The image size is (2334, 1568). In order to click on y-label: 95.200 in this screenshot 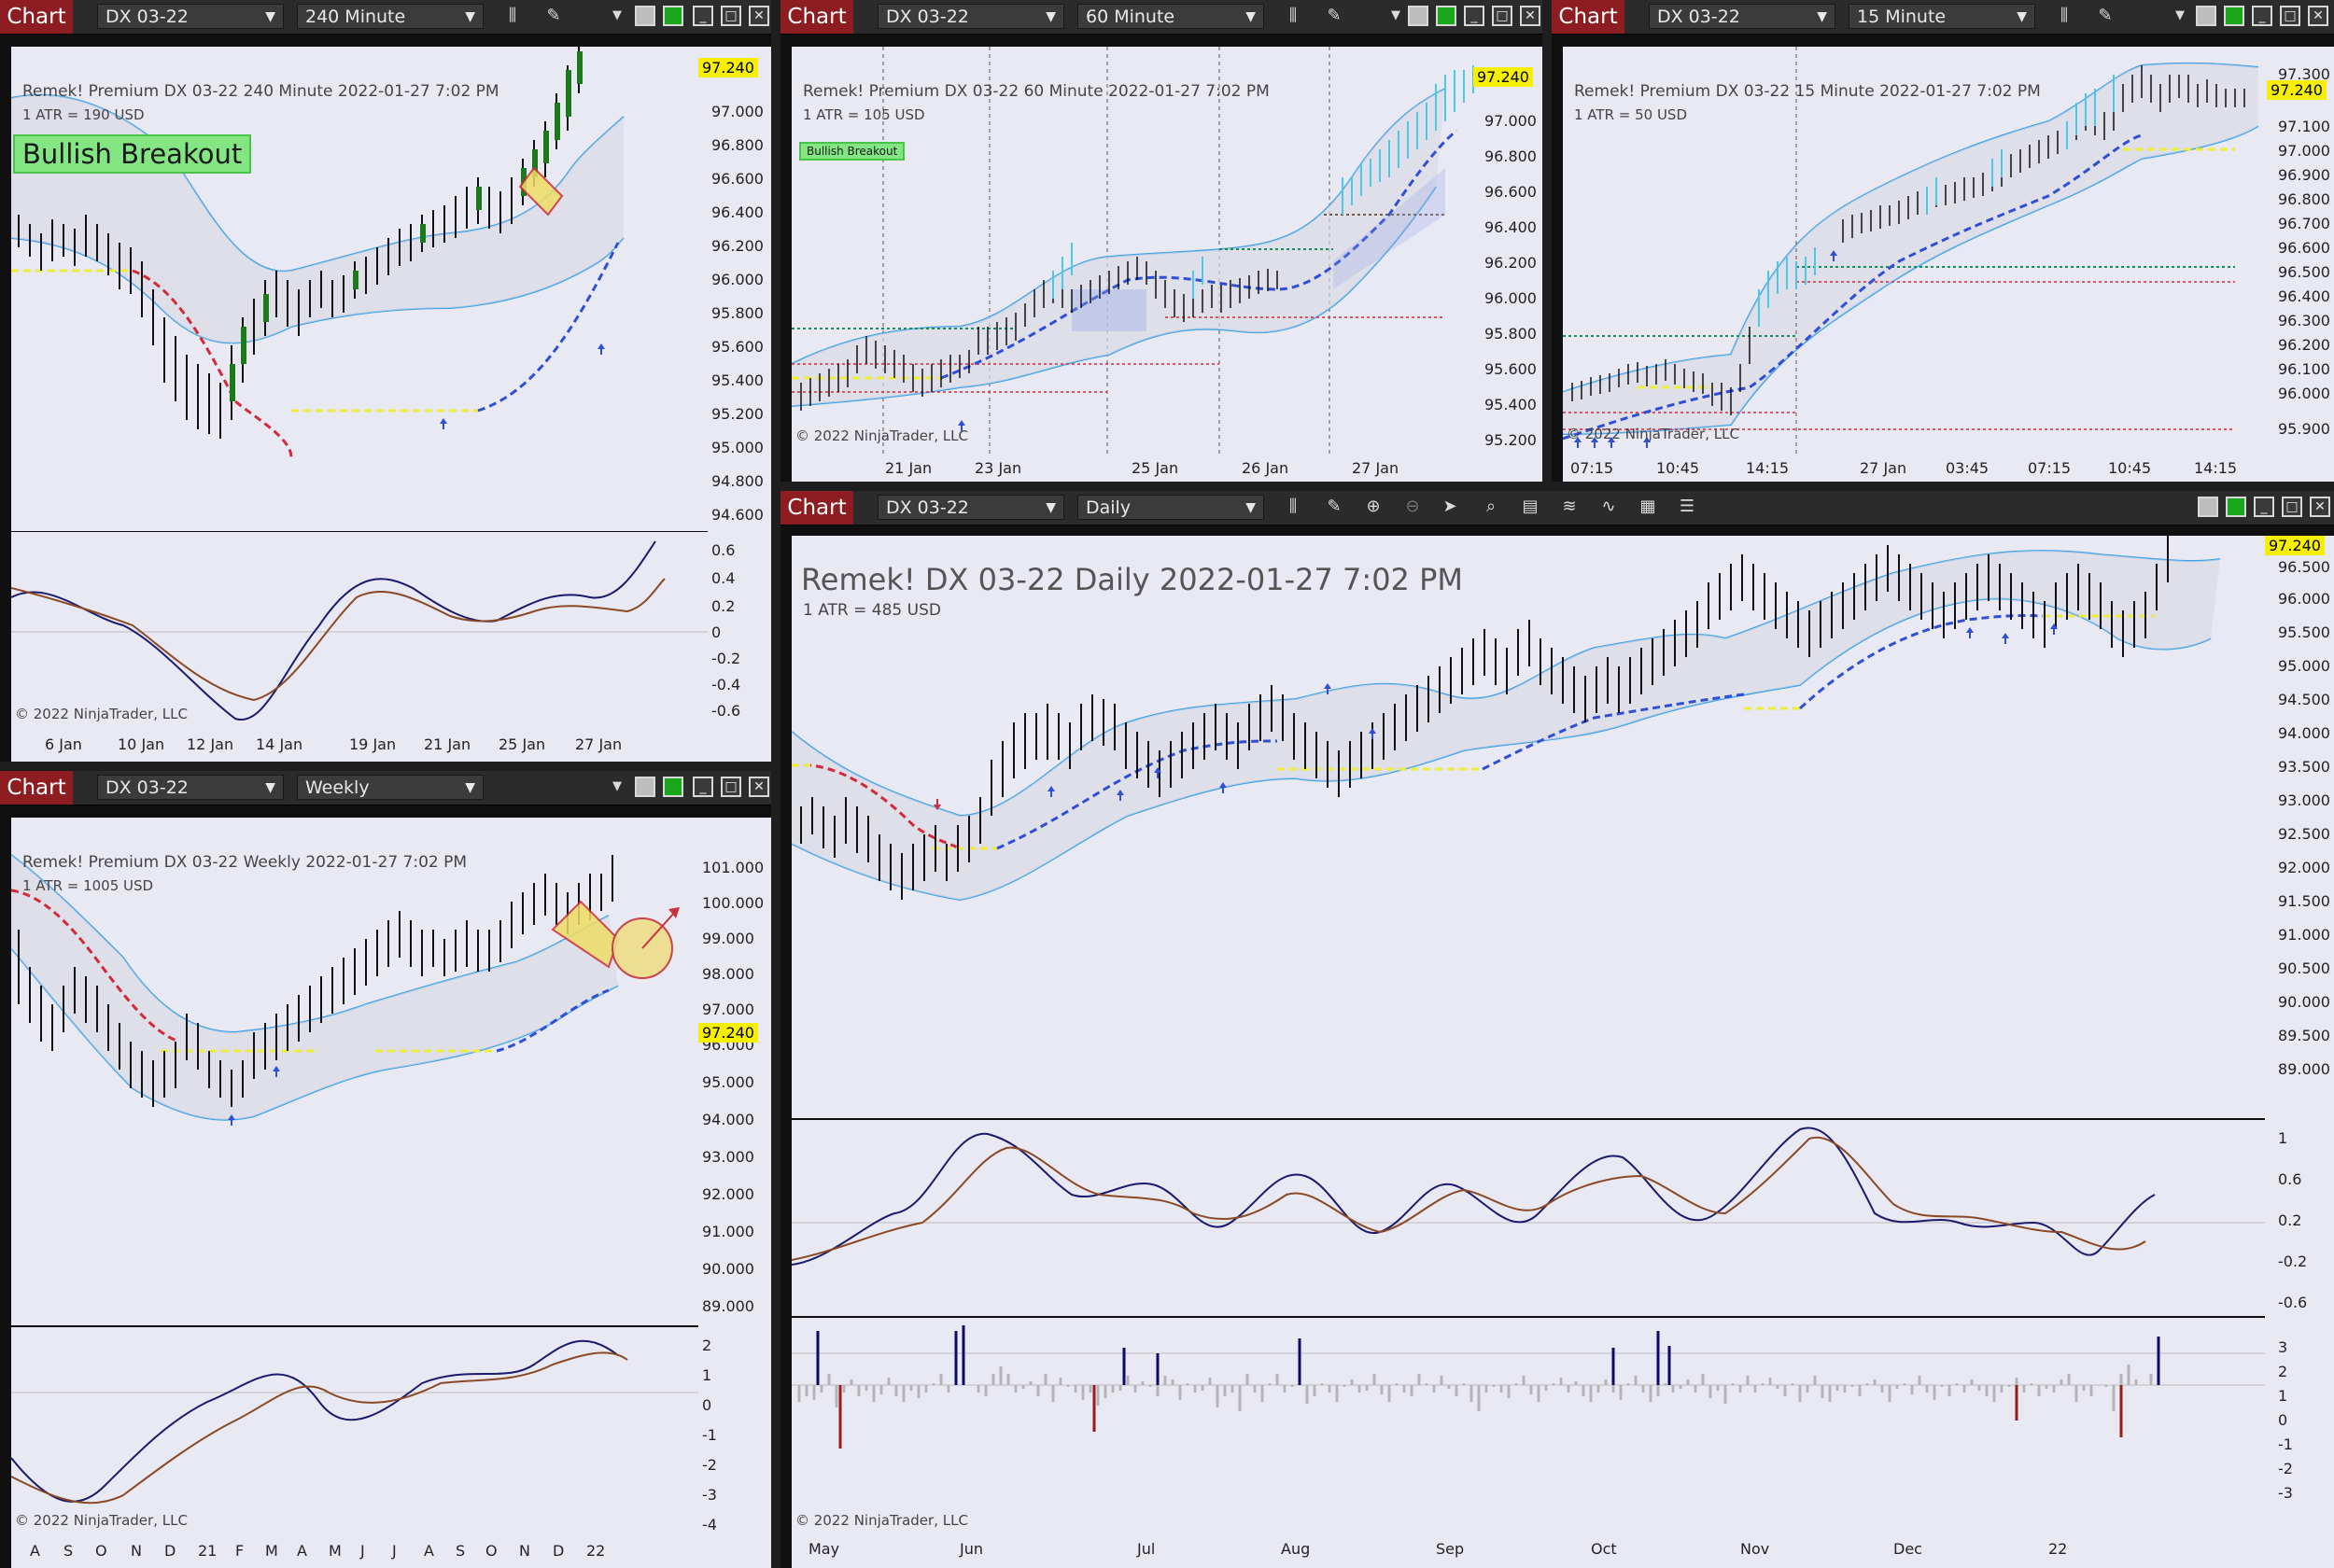, I will do `click(1510, 440)`.